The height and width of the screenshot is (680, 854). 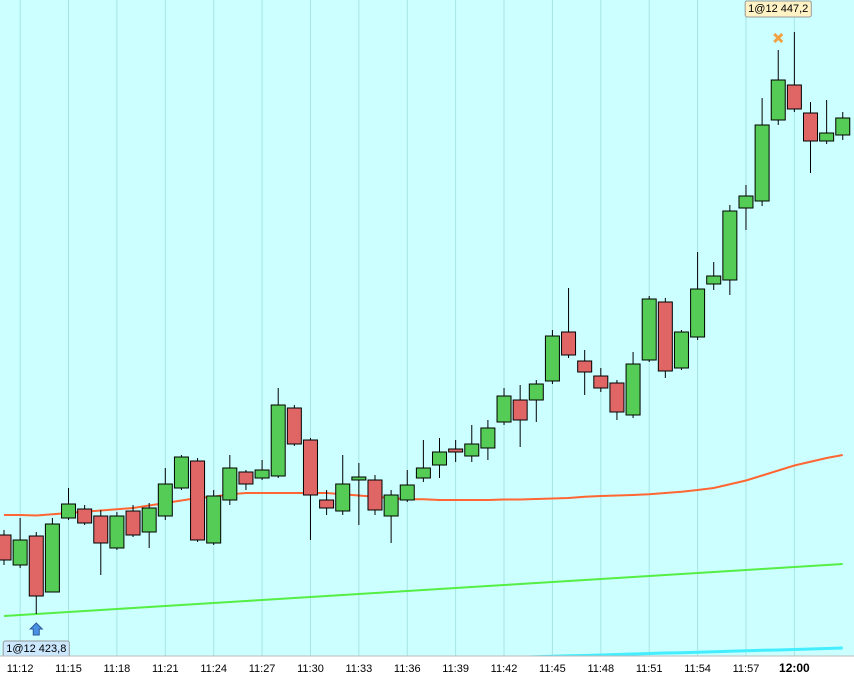 I want to click on buy-arrow, so click(x=36, y=629).